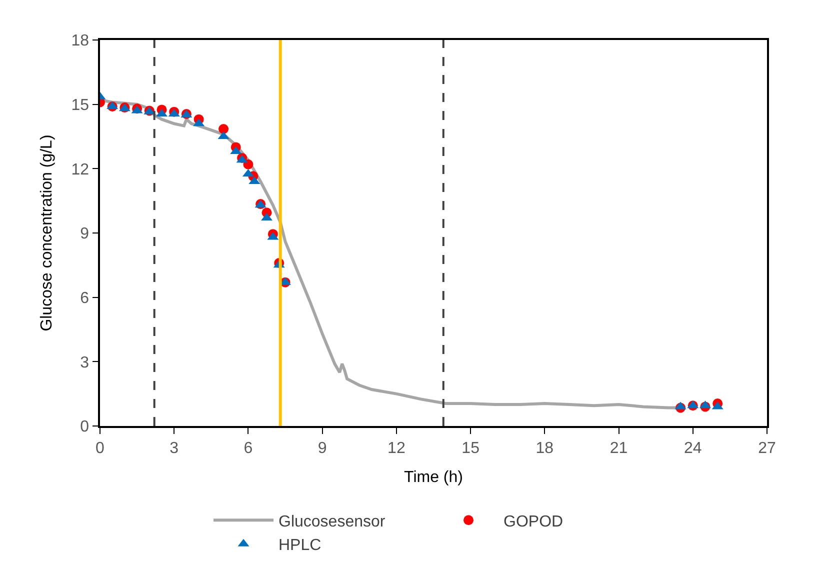 Image resolution: width=827 pixels, height=573 pixels. I want to click on x-axis-title: Time (h), so click(433, 477).